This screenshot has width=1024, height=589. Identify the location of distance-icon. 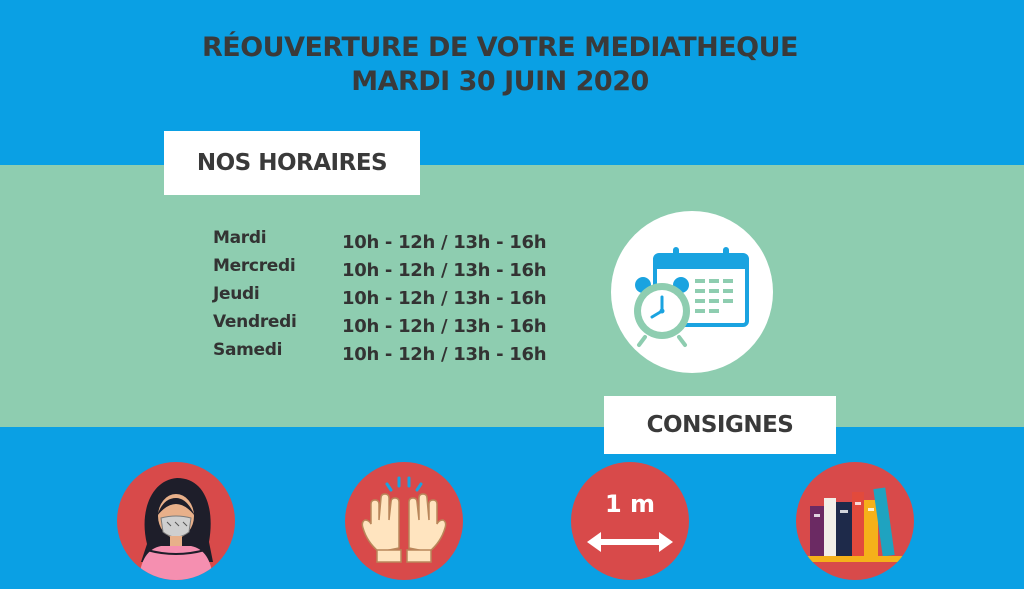
(630, 542).